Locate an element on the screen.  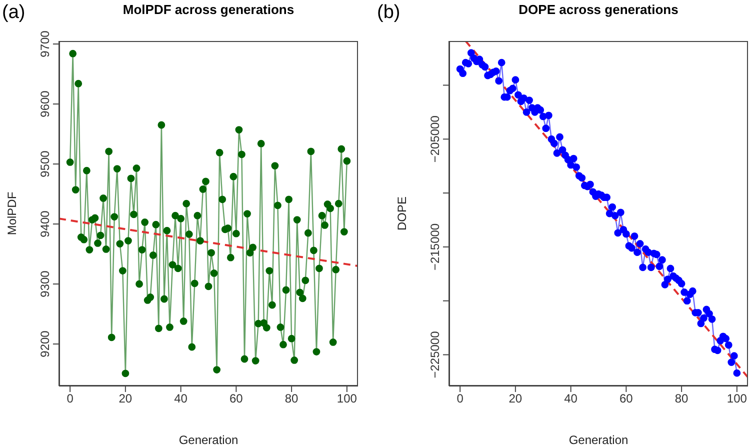
y-axis-title: MolPDF is located at coordinates (12, 214).